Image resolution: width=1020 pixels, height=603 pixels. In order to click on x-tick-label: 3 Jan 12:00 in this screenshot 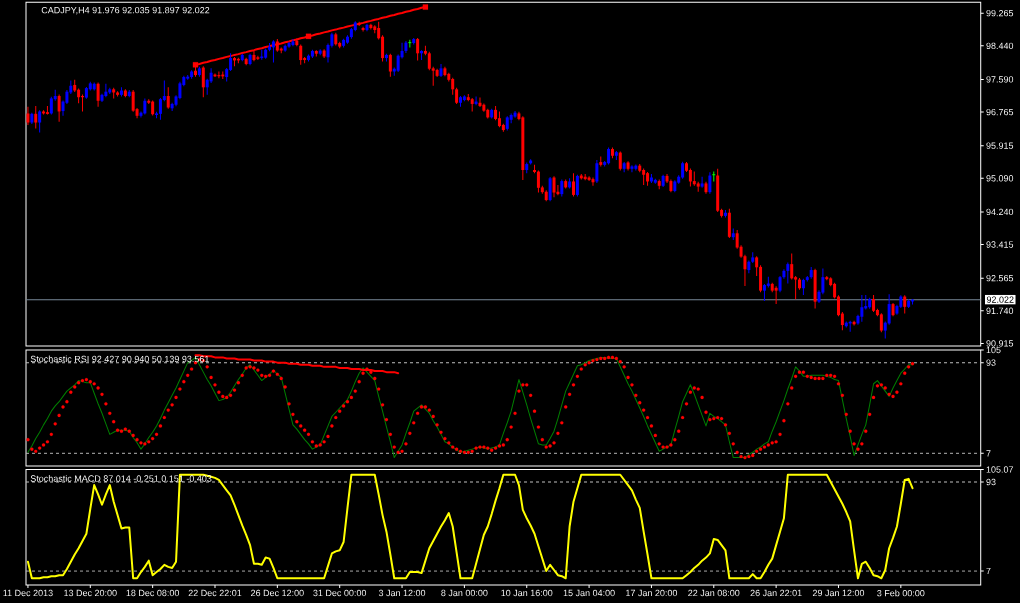, I will do `click(402, 593)`.